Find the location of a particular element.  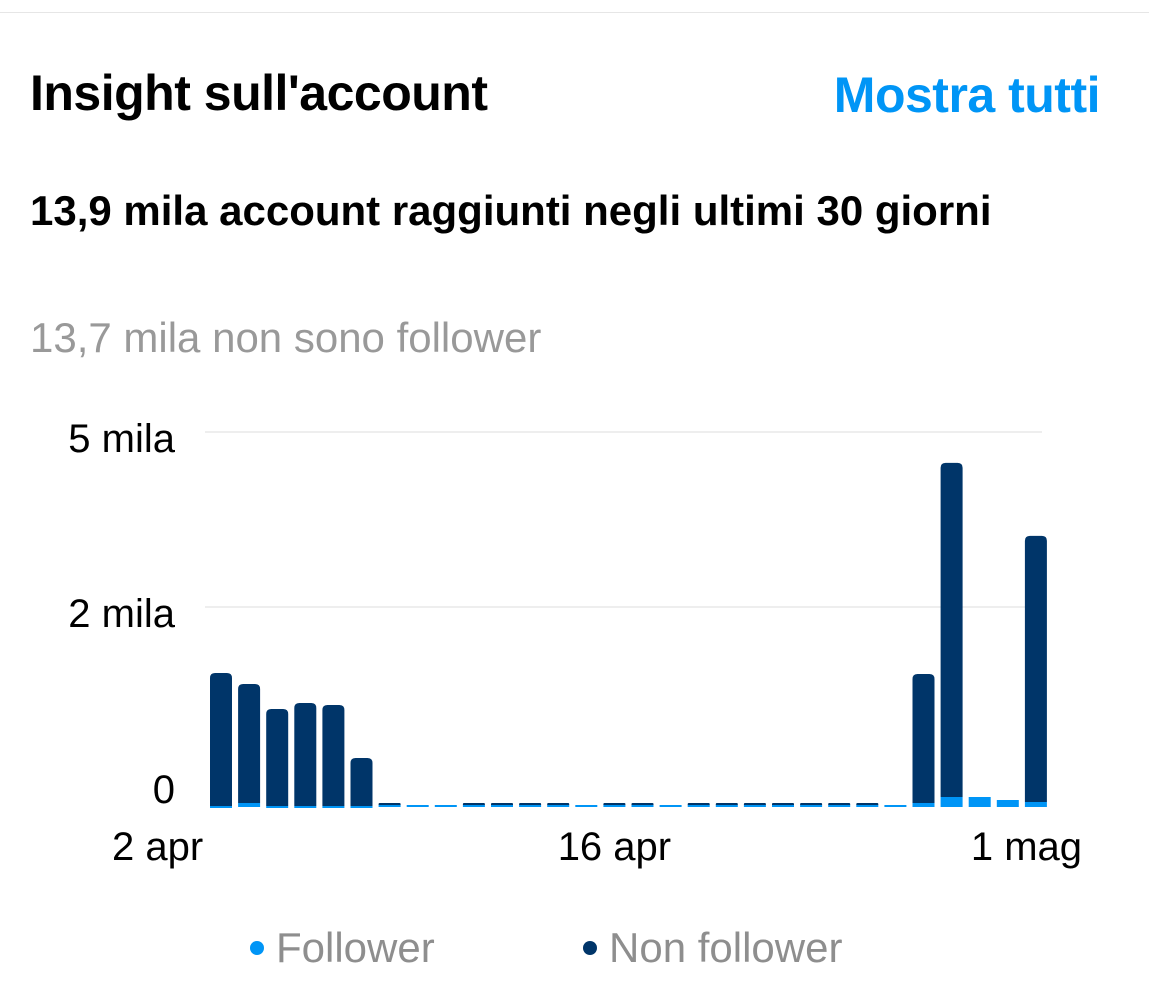

x-tick-label: 2 apr is located at coordinates (157, 847).